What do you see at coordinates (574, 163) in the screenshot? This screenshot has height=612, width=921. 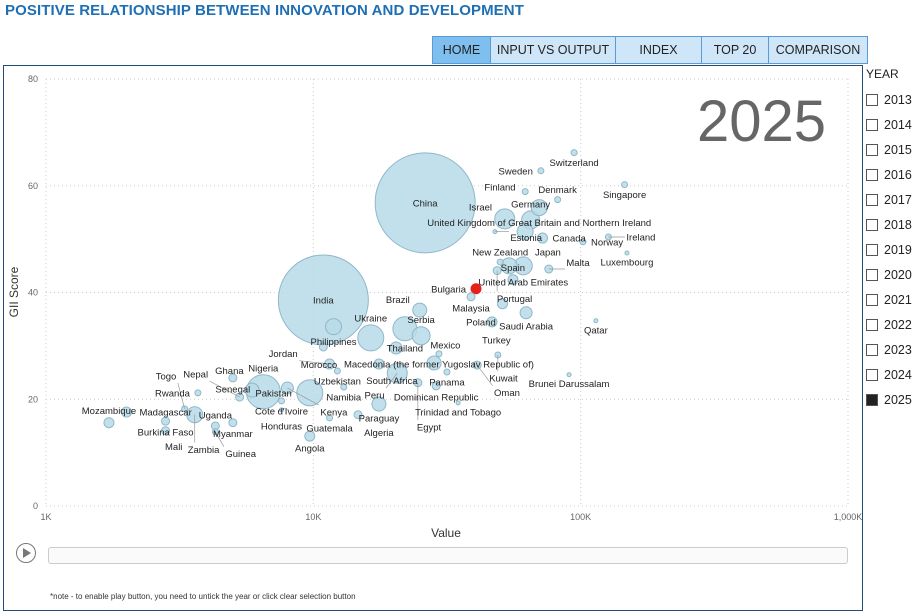 I see `bubble-label: Switzerland` at bounding box center [574, 163].